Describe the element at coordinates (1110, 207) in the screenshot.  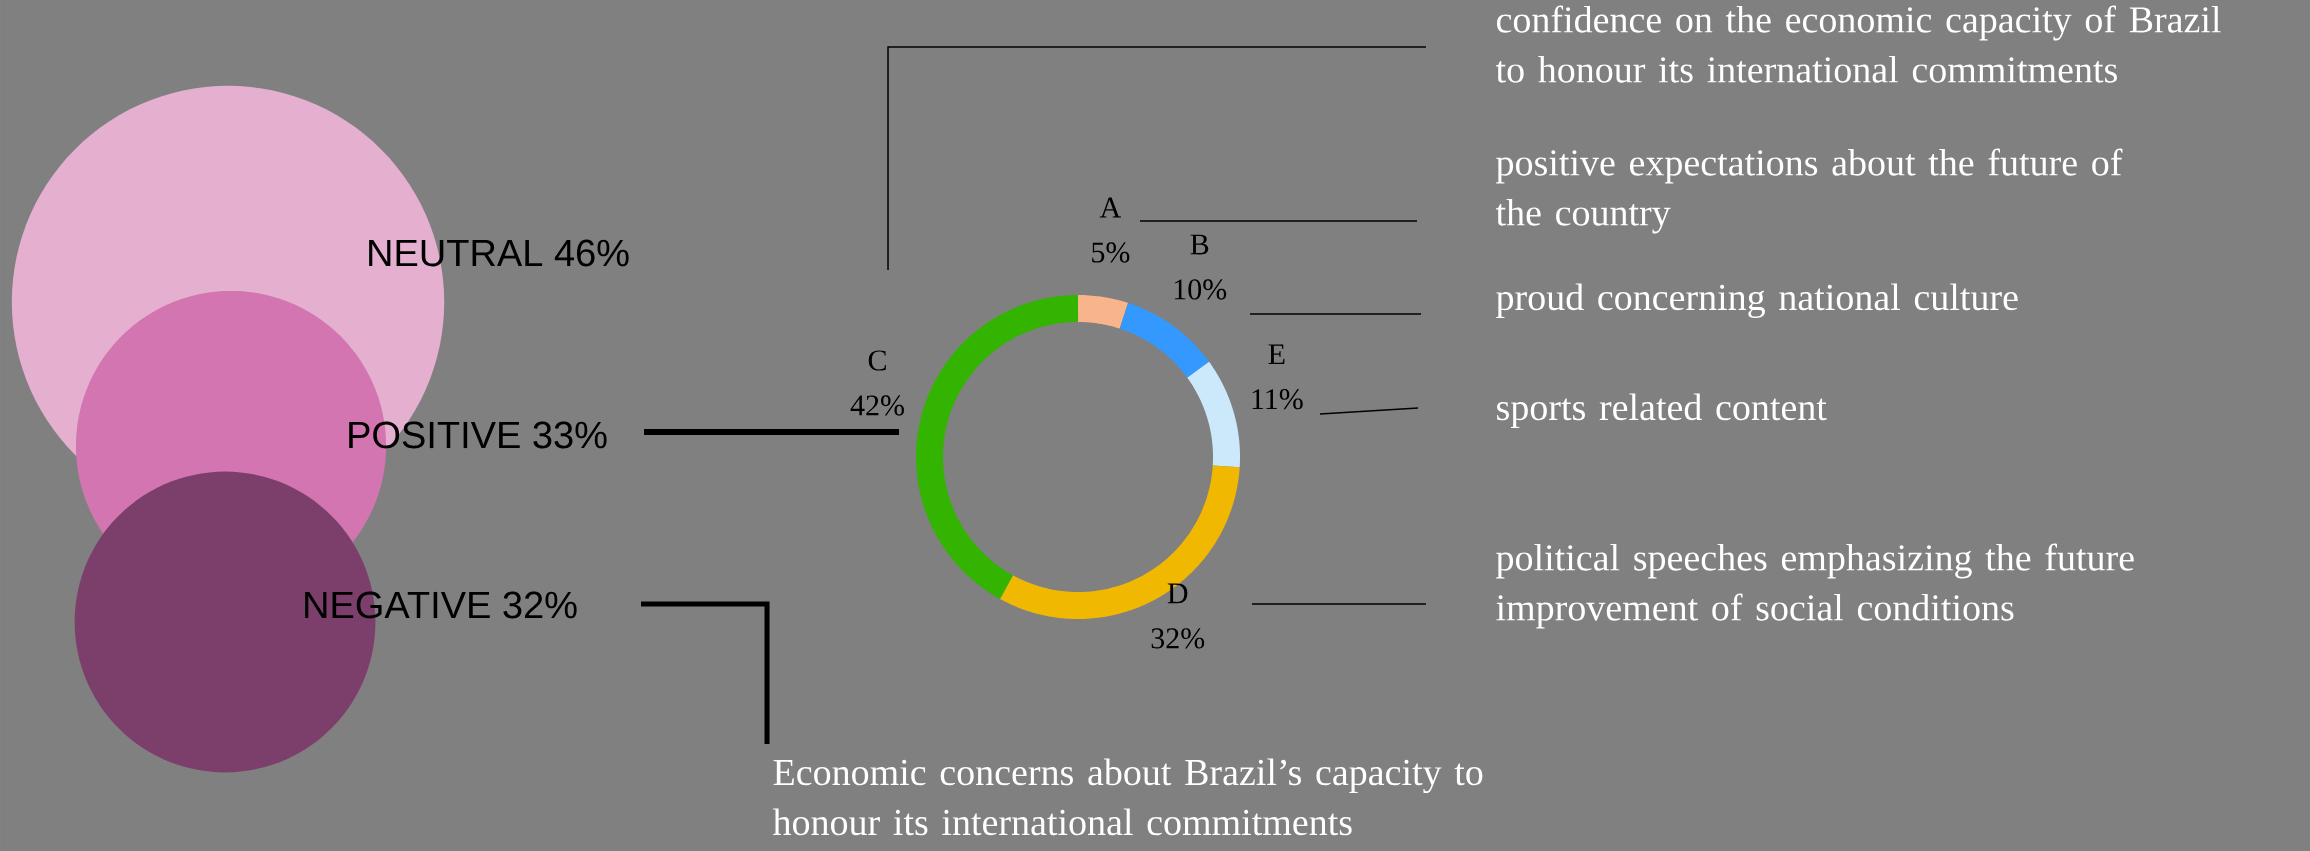
I see `slice-label: A` at that location.